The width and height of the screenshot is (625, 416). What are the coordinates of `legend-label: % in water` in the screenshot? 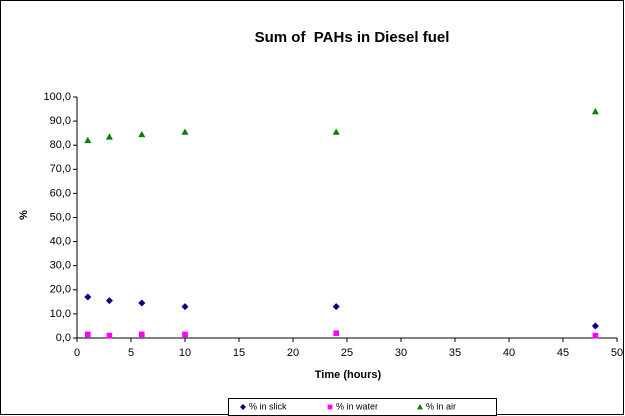 It's located at (357, 406).